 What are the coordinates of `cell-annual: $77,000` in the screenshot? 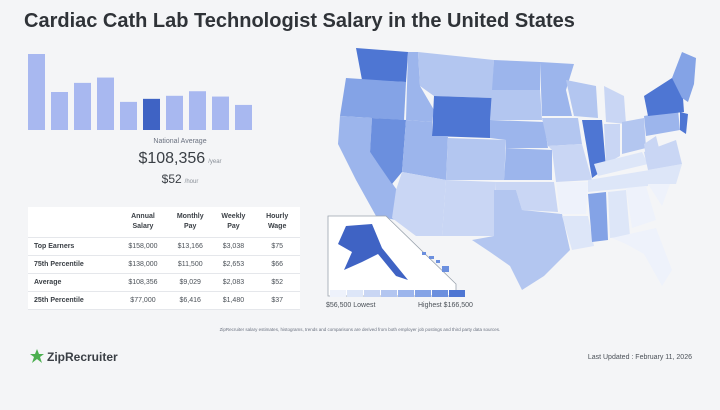 It's located at (143, 300).